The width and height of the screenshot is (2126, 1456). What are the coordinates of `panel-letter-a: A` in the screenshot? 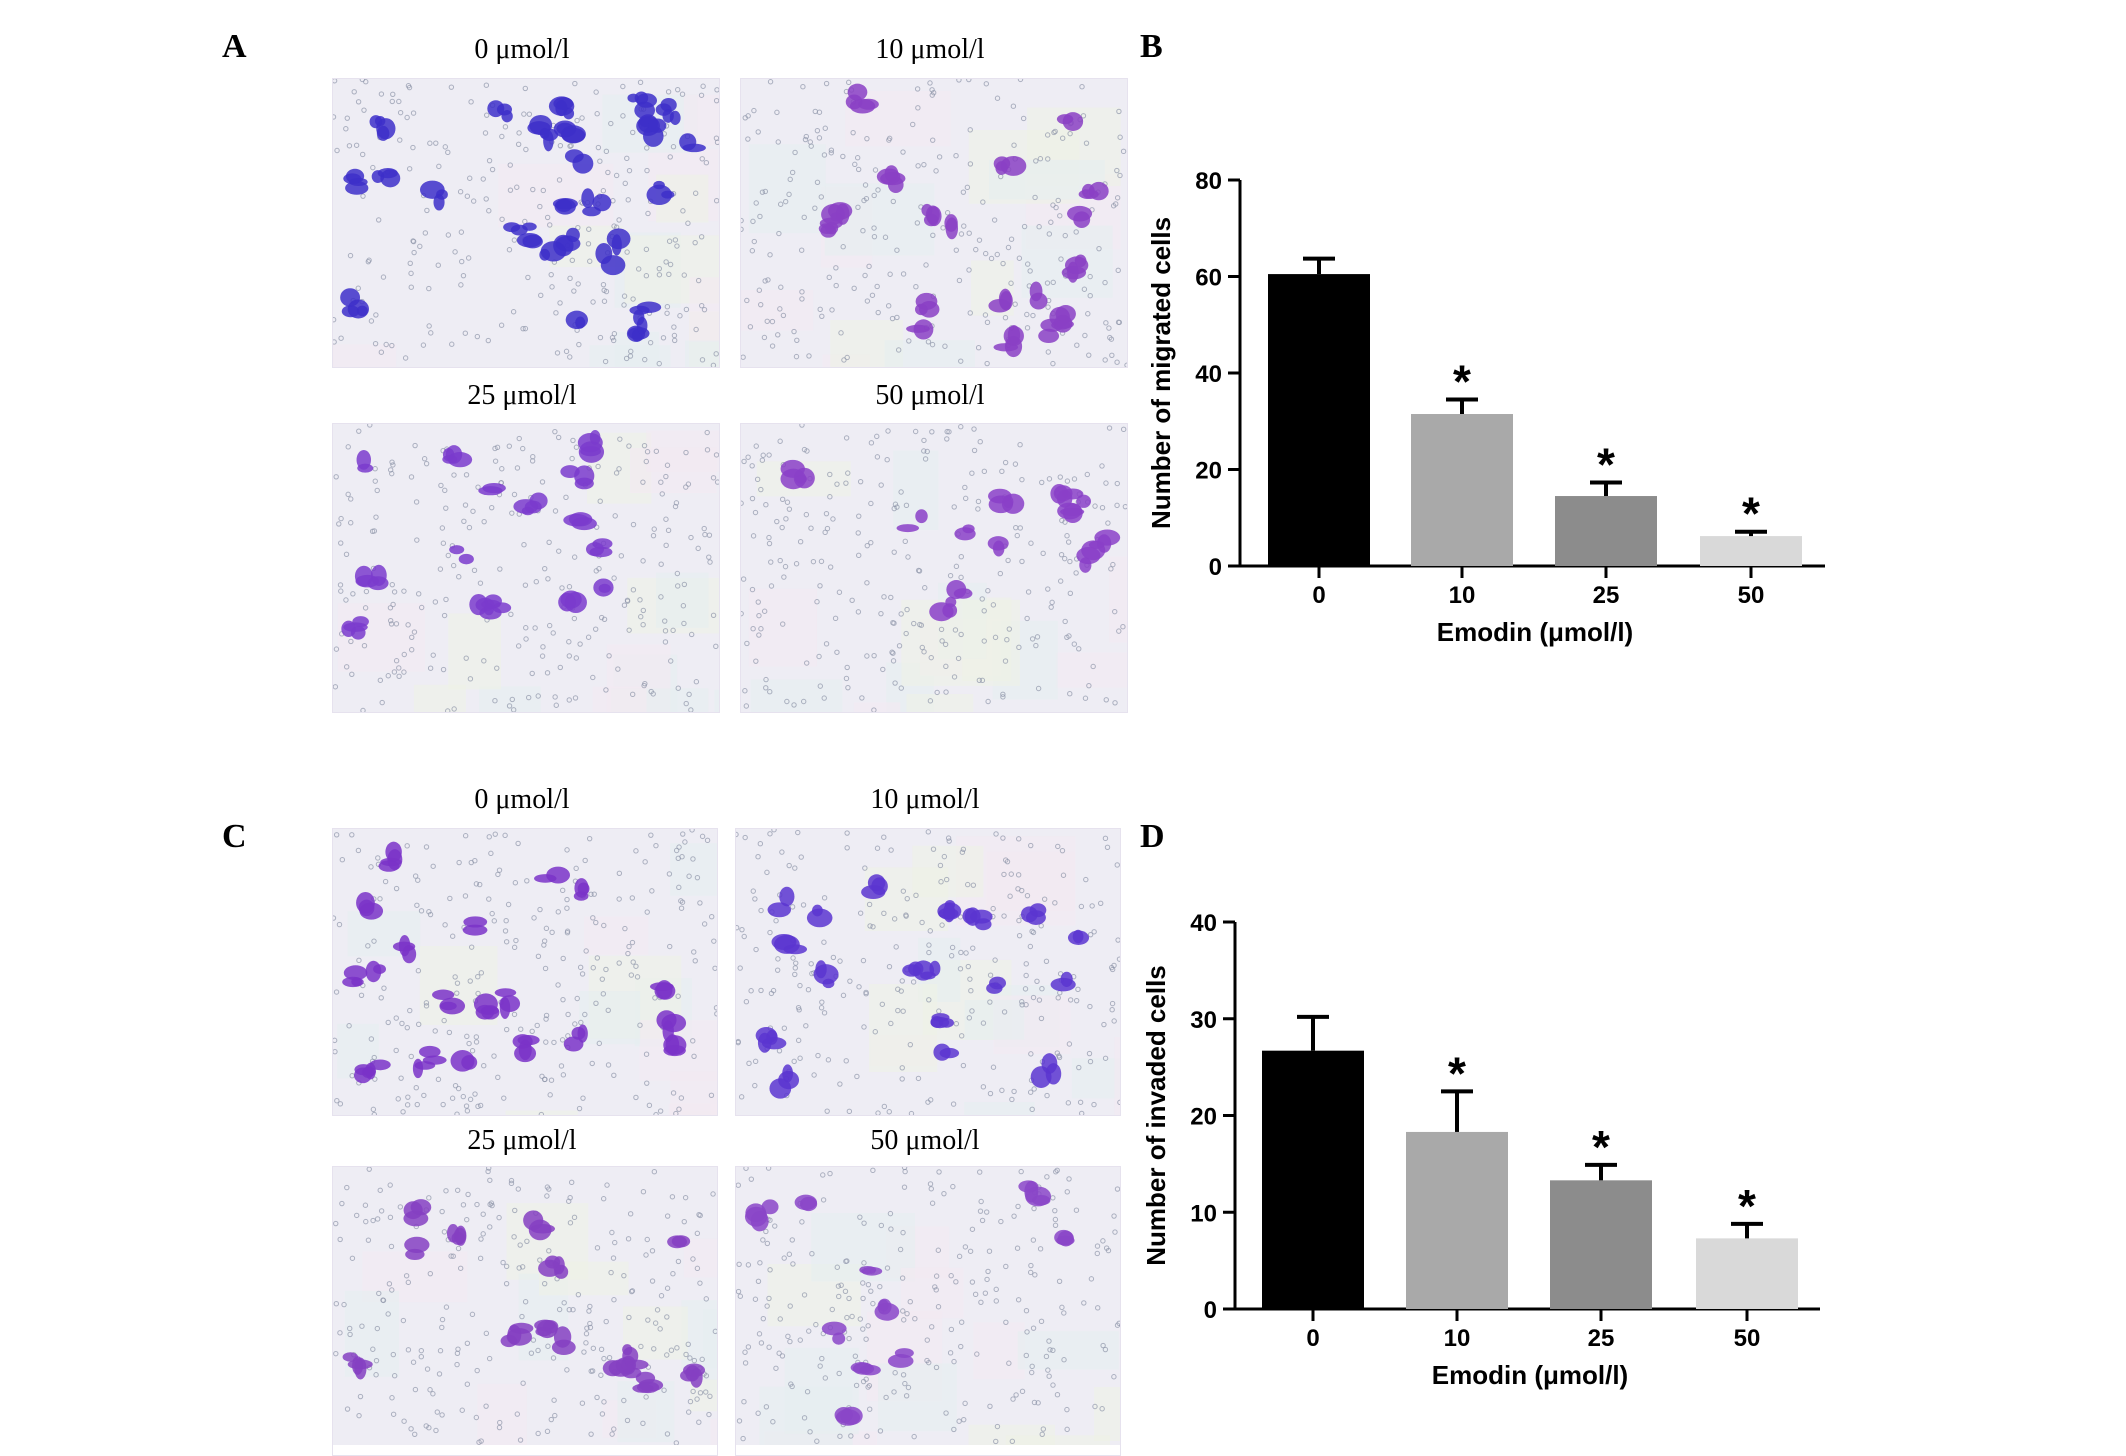 It's located at (234, 46).